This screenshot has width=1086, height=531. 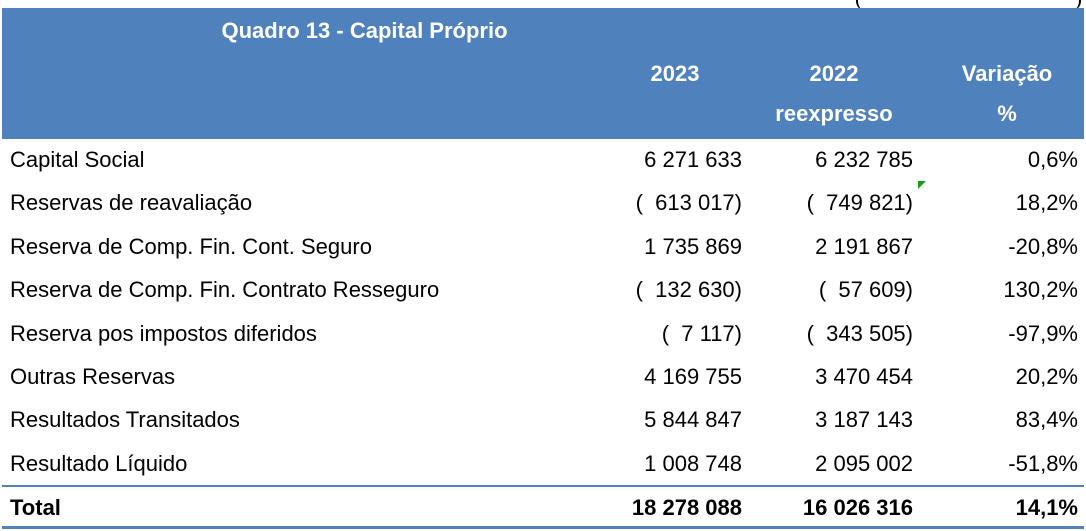 I want to click on column-header-2023: 2023, so click(x=675, y=73).